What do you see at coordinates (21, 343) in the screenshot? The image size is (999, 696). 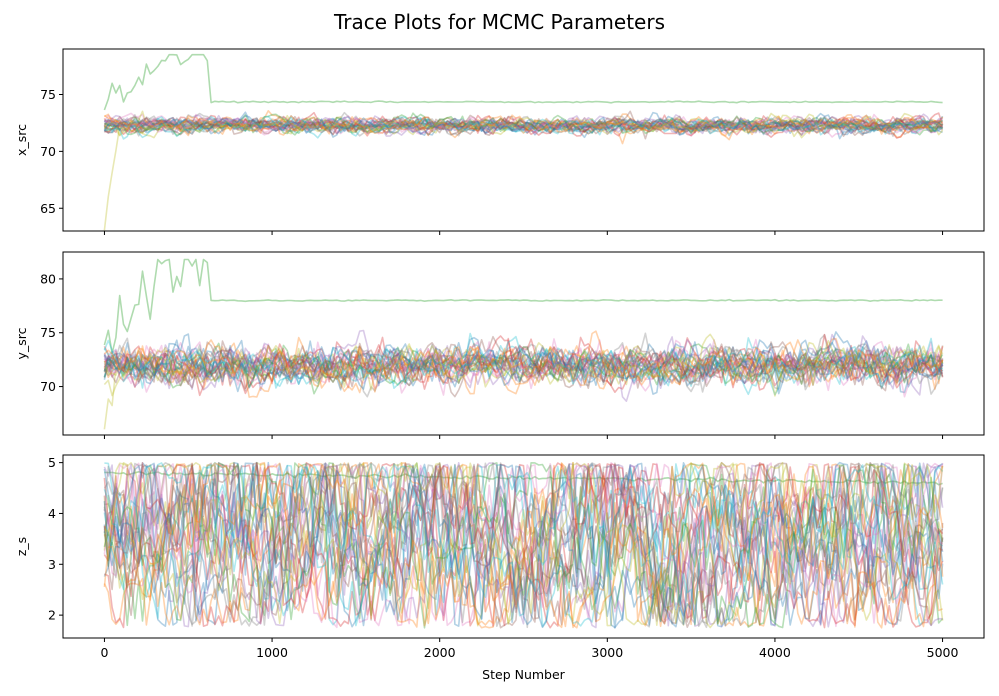 I see `y-axis-label: y_src` at bounding box center [21, 343].